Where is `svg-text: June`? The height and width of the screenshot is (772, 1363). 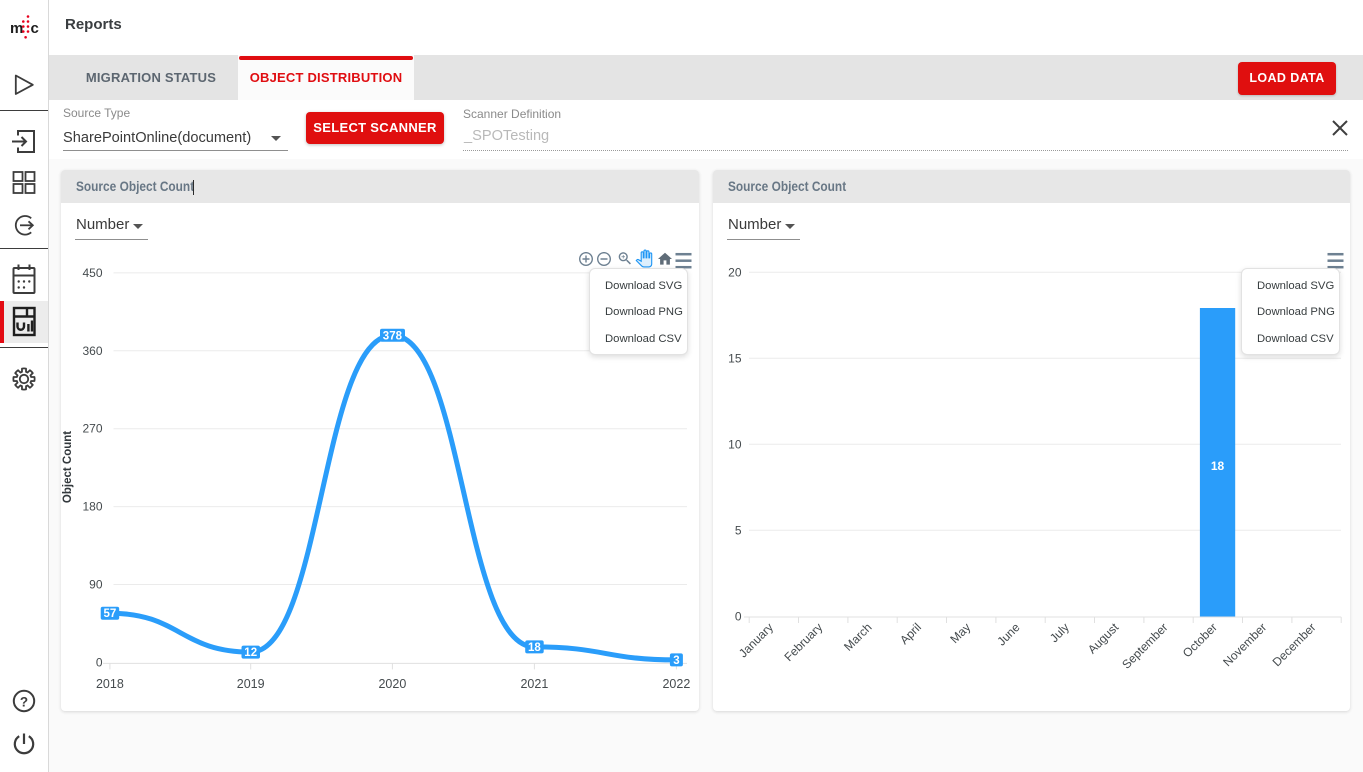 svg-text: June is located at coordinates (1008, 634).